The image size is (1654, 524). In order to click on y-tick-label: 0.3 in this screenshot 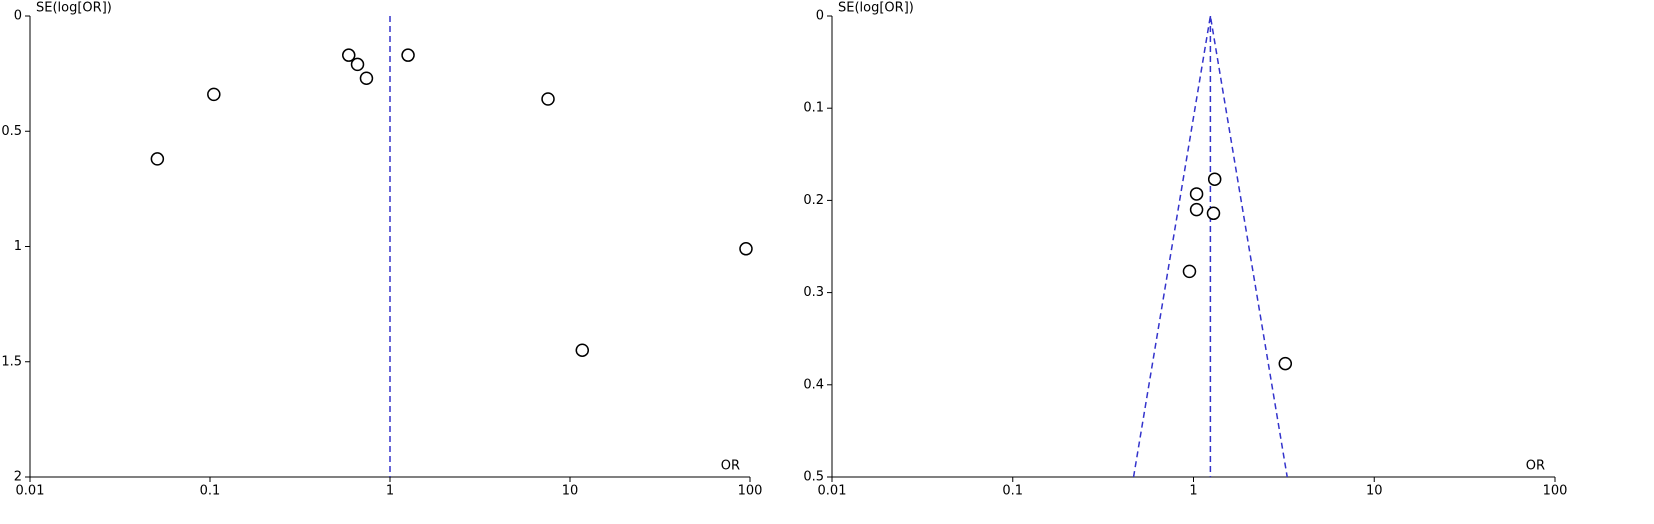, I will do `click(813, 292)`.